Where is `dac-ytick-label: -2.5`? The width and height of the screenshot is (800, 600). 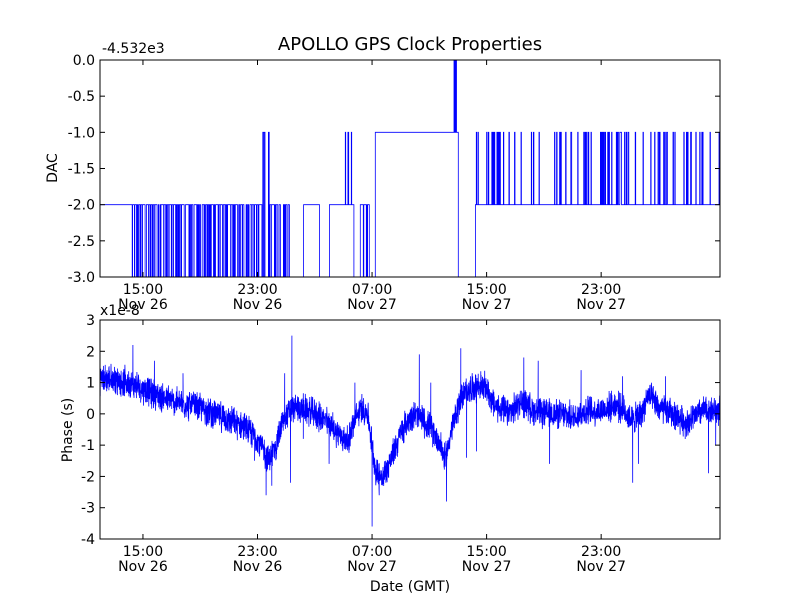
dac-ytick-label: -2.5 is located at coordinates (81, 242).